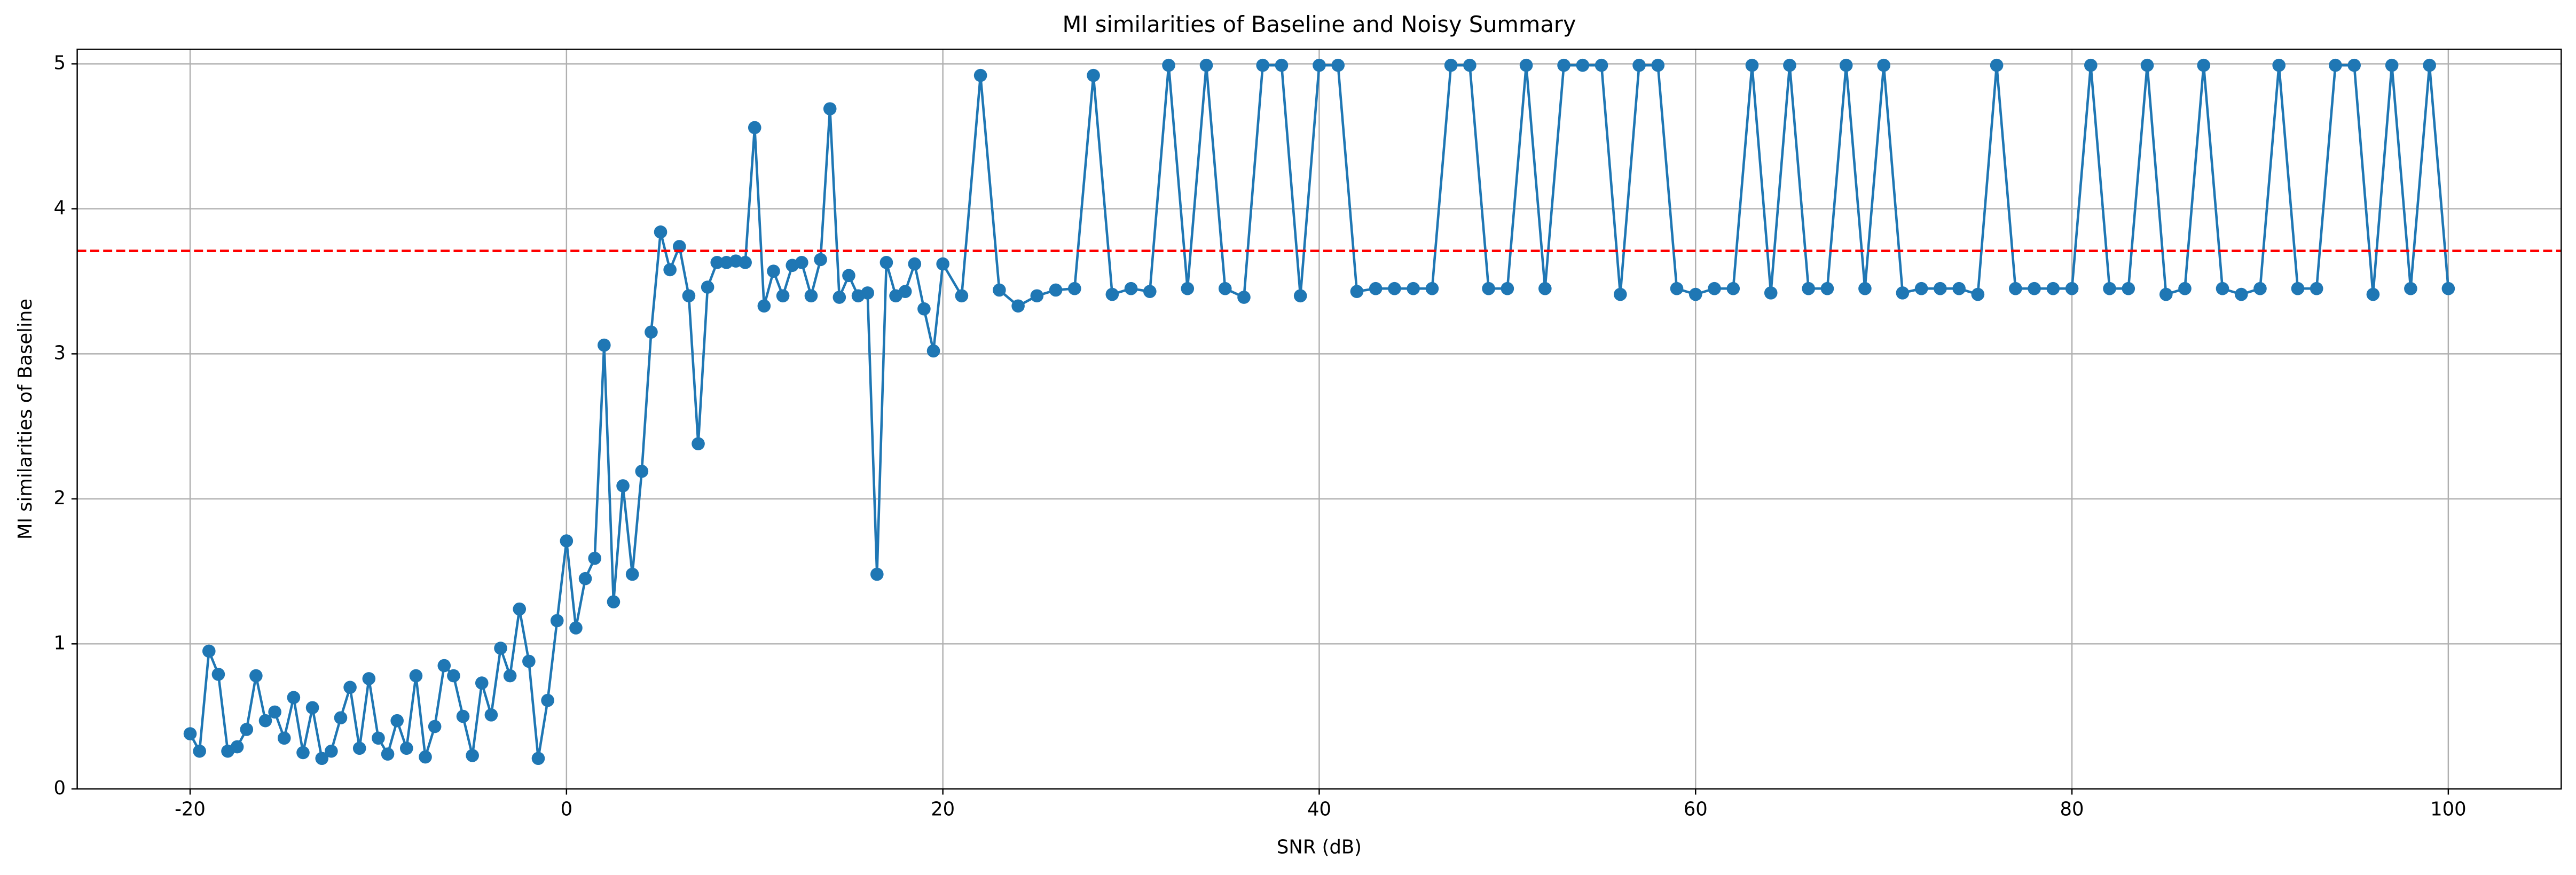  Describe the element at coordinates (2448, 810) in the screenshot. I see `x-tick-label: 100` at that location.